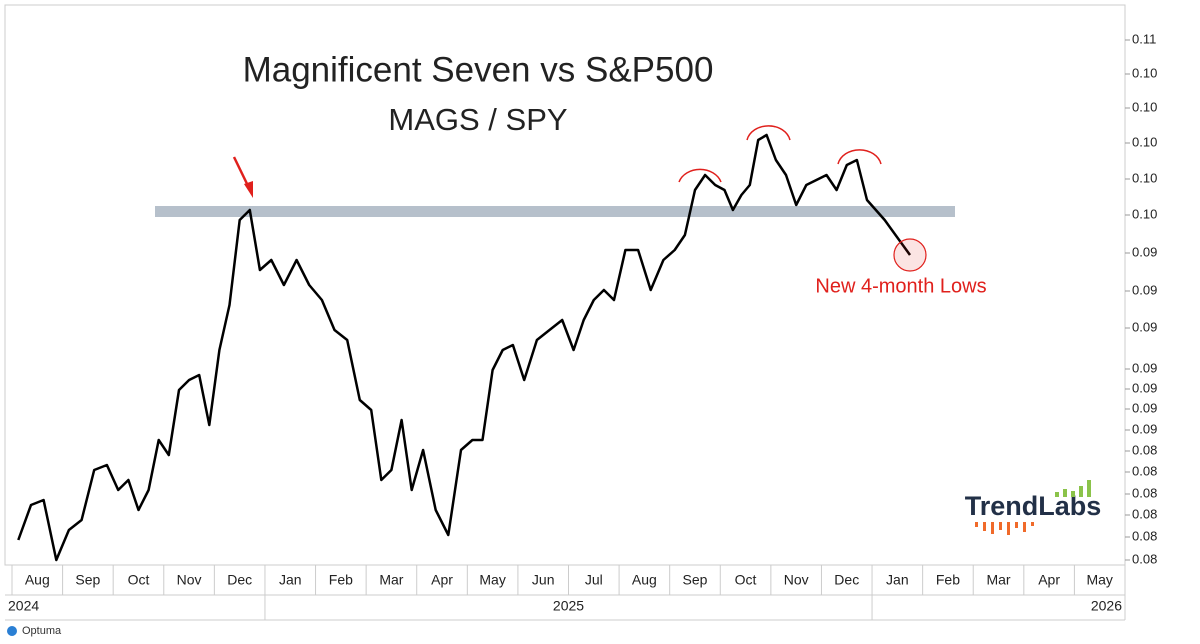  I want to click on chart-title: Magnificent Seven vs S&P500, so click(478, 69).